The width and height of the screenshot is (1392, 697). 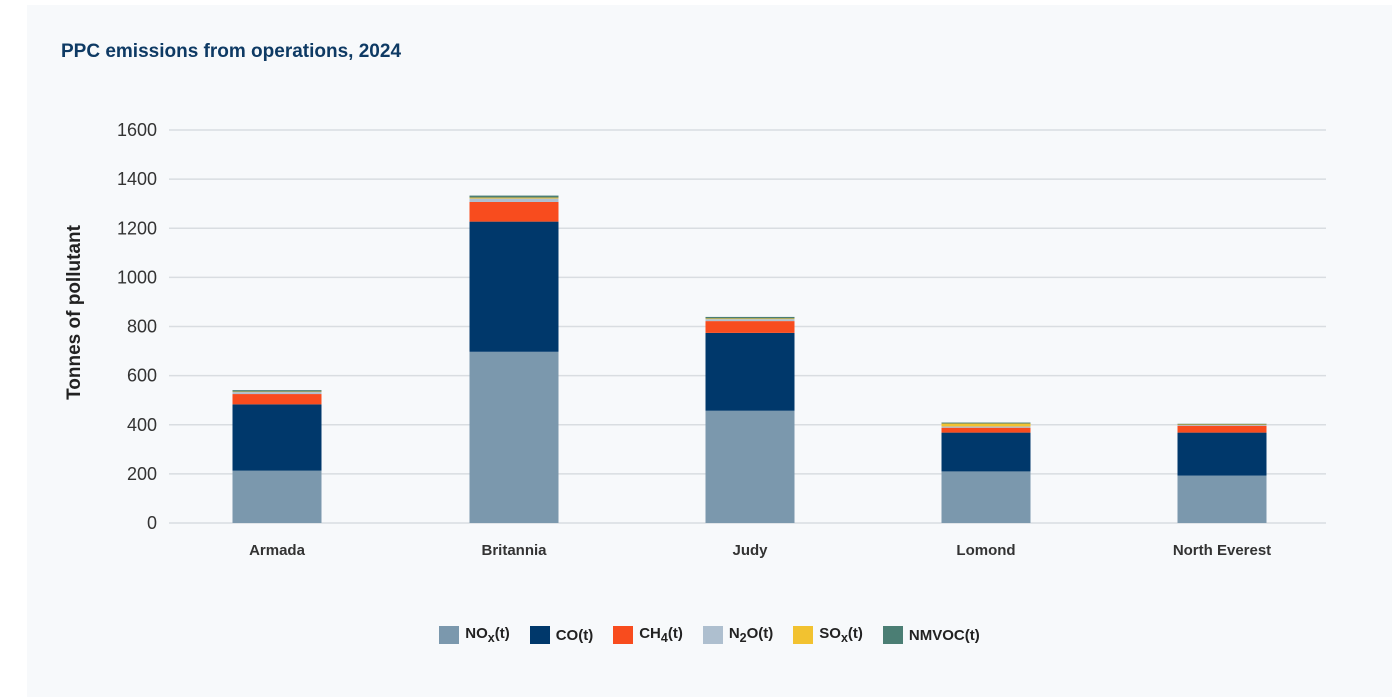 What do you see at coordinates (142, 327) in the screenshot?
I see `y-tick-label: 800` at bounding box center [142, 327].